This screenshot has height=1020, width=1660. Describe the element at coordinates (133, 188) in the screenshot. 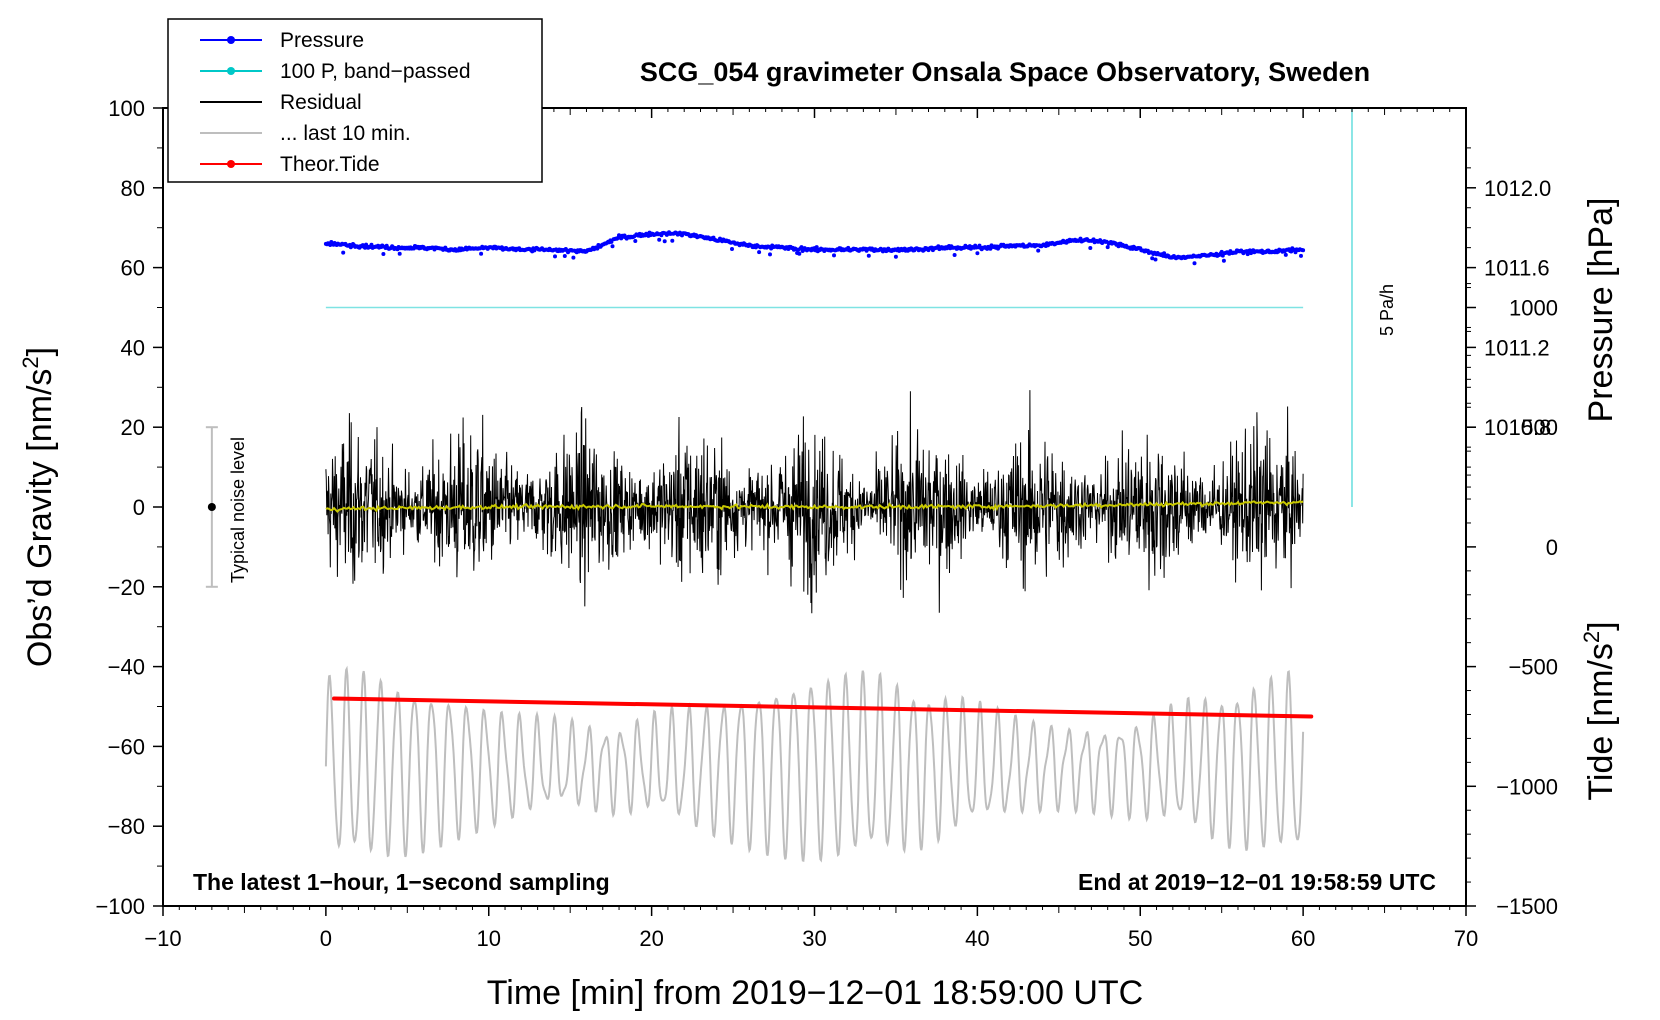

I see `gravity-tick-label: 80` at that location.